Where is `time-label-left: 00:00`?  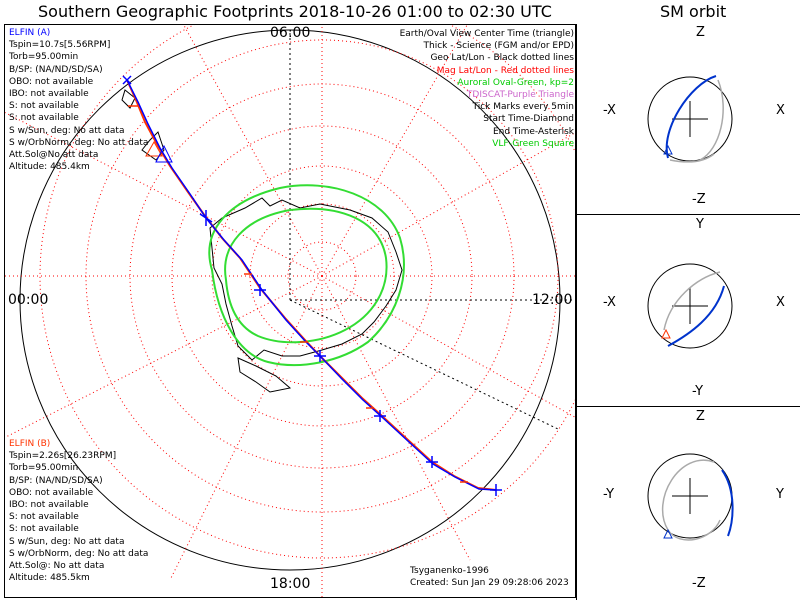 time-label-left: 00:00 is located at coordinates (28, 300).